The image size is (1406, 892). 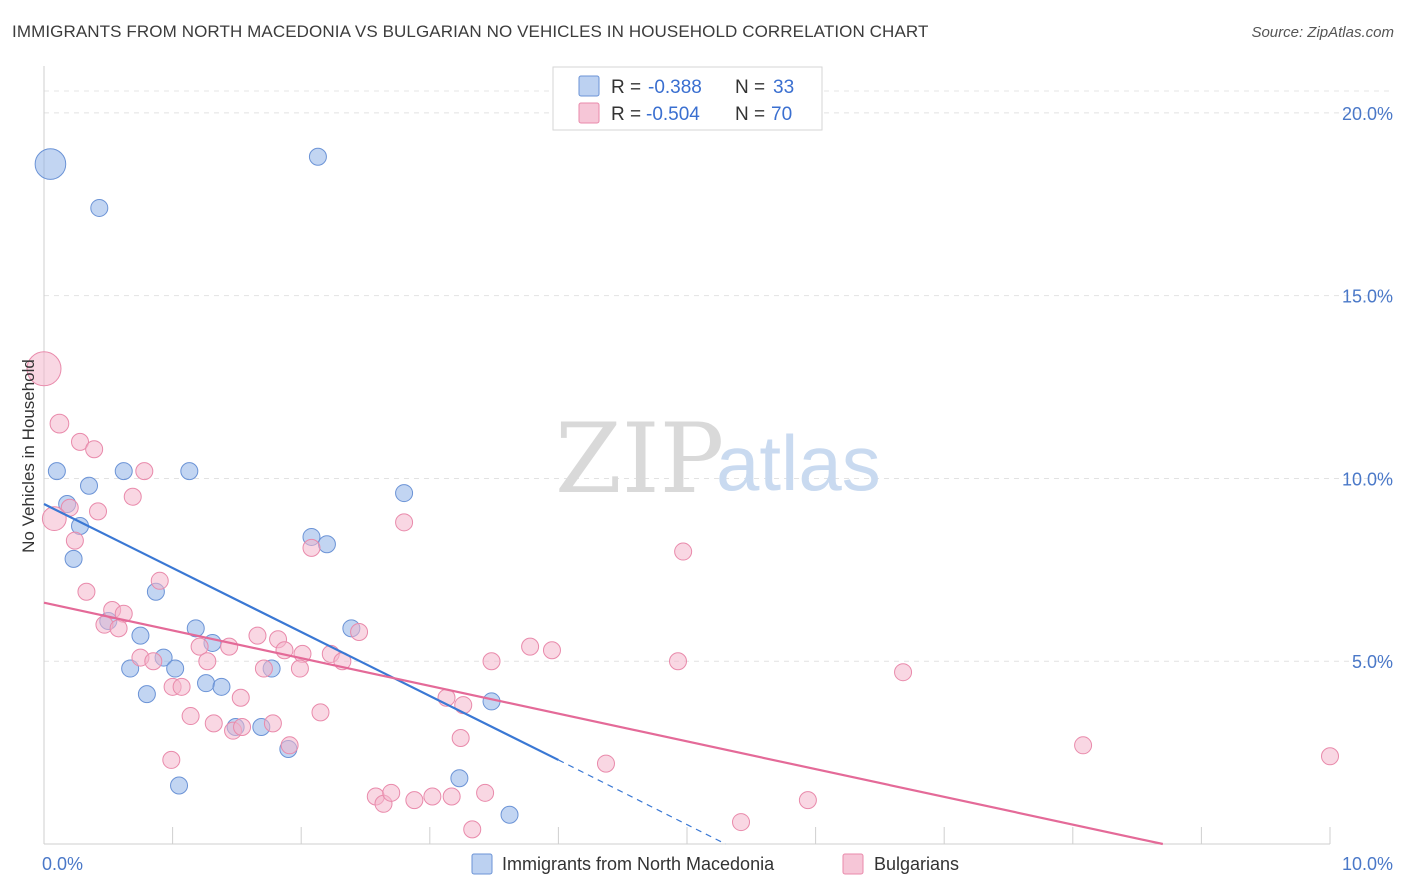 I want to click on x-tick-labels: 0.0% 10.0%, so click(x=717, y=864).